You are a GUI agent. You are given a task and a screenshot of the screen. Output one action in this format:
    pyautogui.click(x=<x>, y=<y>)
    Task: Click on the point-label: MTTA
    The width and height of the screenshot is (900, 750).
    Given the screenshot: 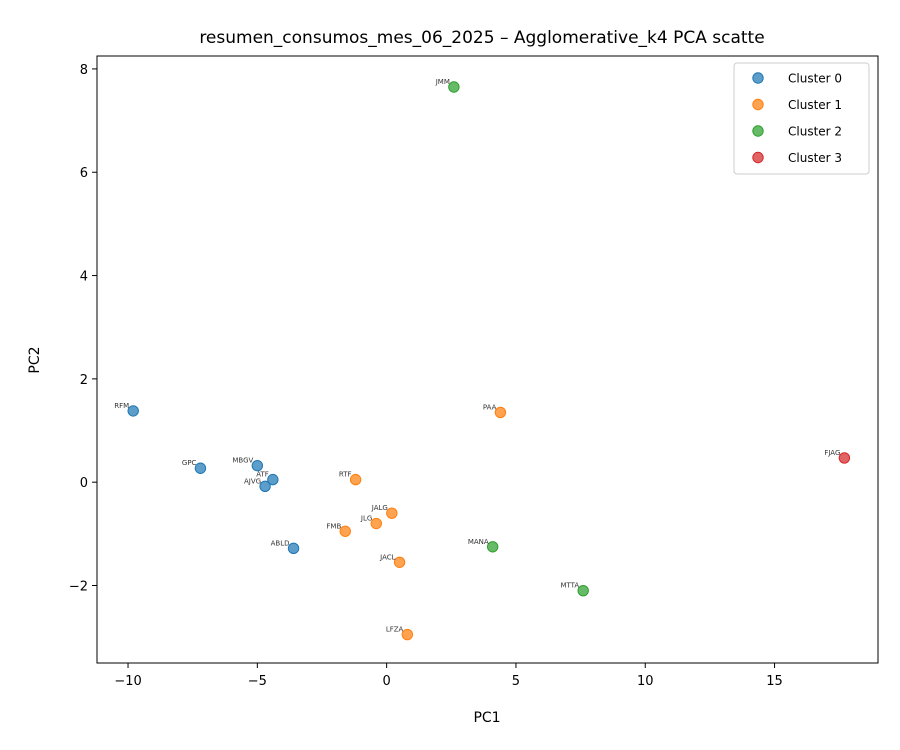 What is the action you would take?
    pyautogui.click(x=569, y=586)
    